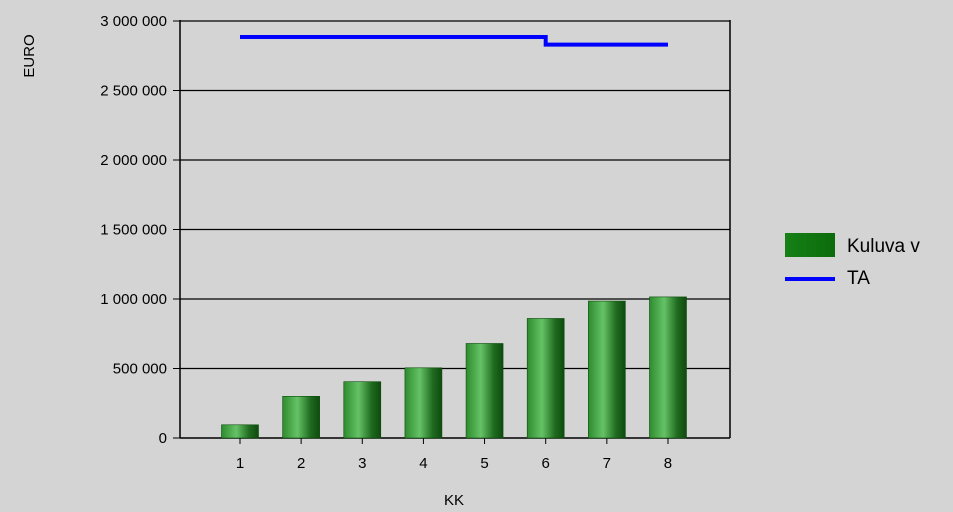 The image size is (953, 512). Describe the element at coordinates (133, 91) in the screenshot. I see `y-tick-label: 2 500 000` at that location.